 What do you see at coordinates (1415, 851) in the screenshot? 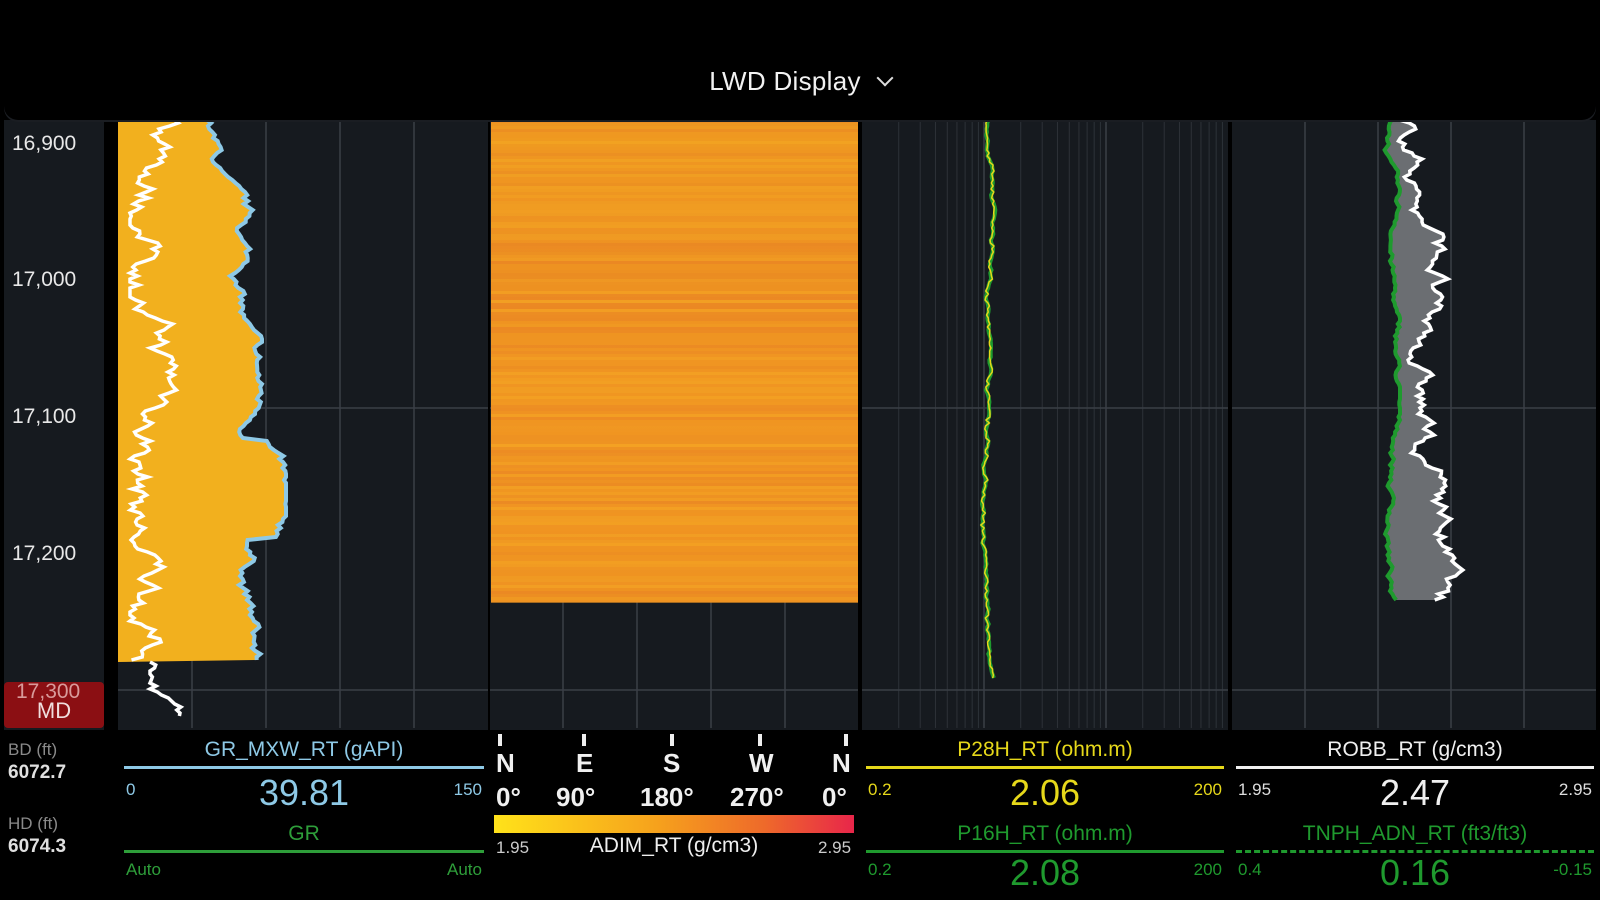
I see `den-curve2-line` at bounding box center [1415, 851].